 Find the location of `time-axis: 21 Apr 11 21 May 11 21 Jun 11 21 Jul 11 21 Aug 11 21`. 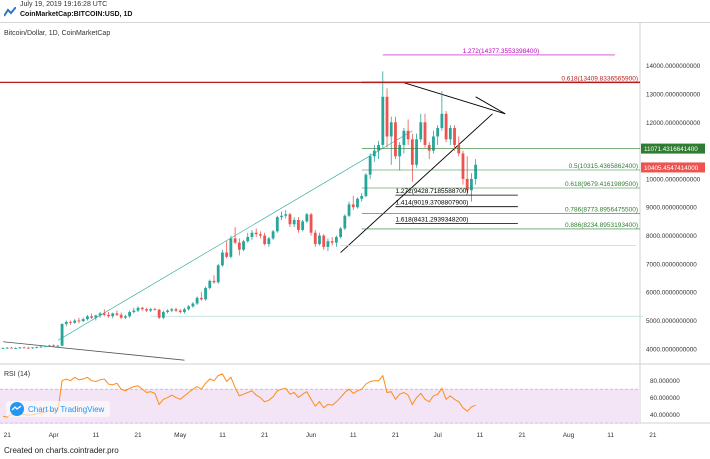

time-axis: 21 Apr 11 21 May 11 21 Jun 11 21 Jul 11 21 Aug 11 21 is located at coordinates (330, 435).